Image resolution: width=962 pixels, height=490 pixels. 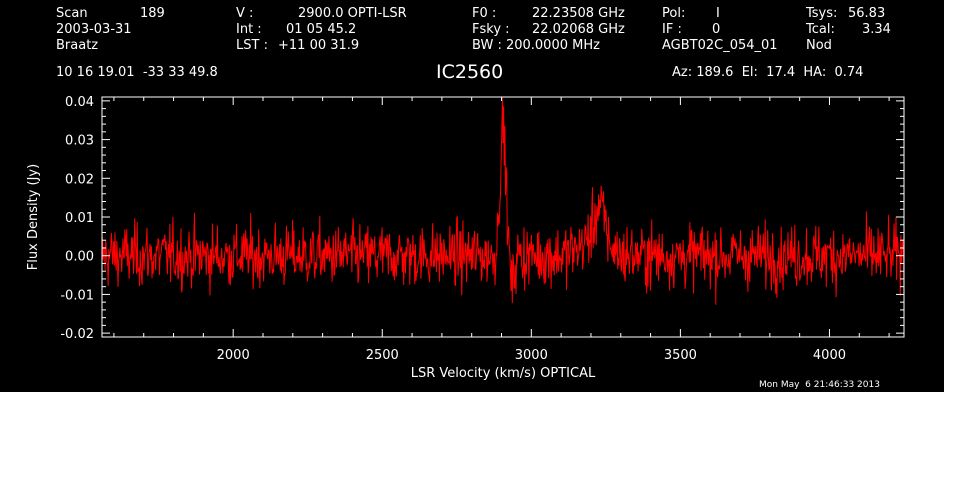 I want to click on velocity-label: V :, so click(x=245, y=13).